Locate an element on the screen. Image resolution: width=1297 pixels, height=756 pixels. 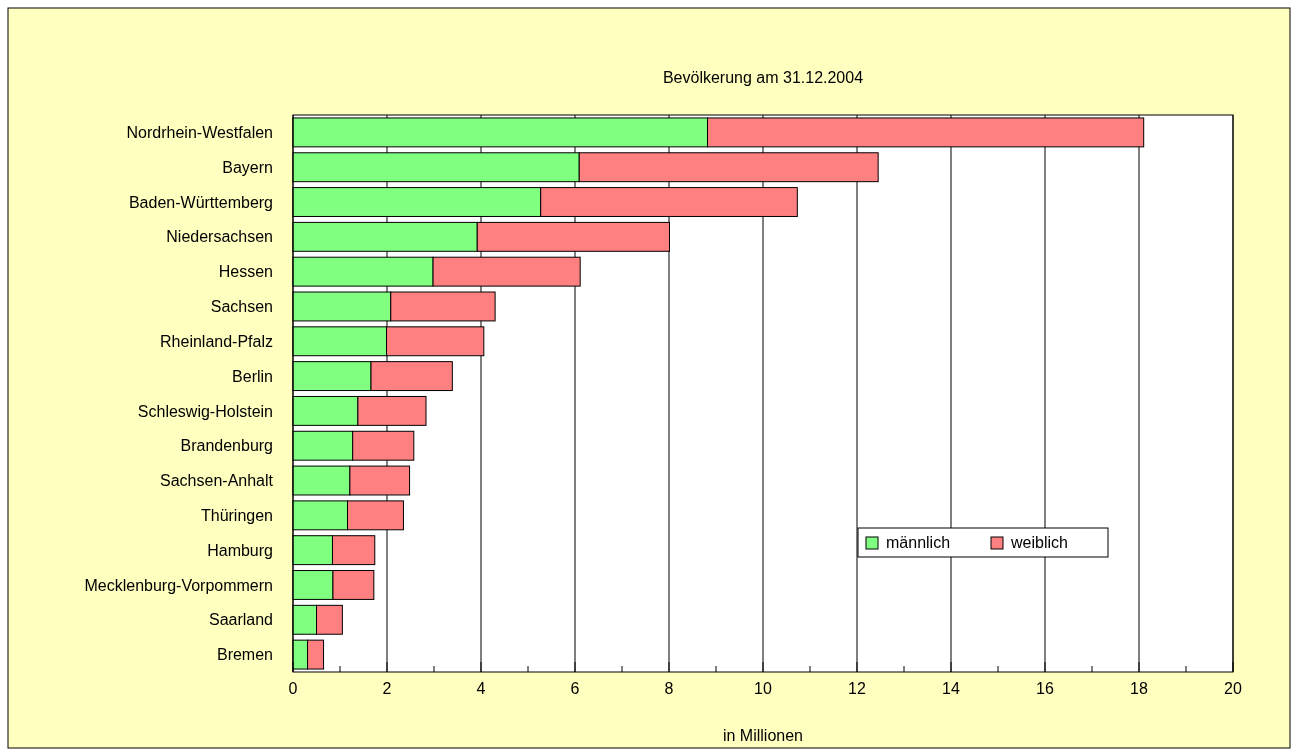
x-tick-label: 16 is located at coordinates (1045, 688).